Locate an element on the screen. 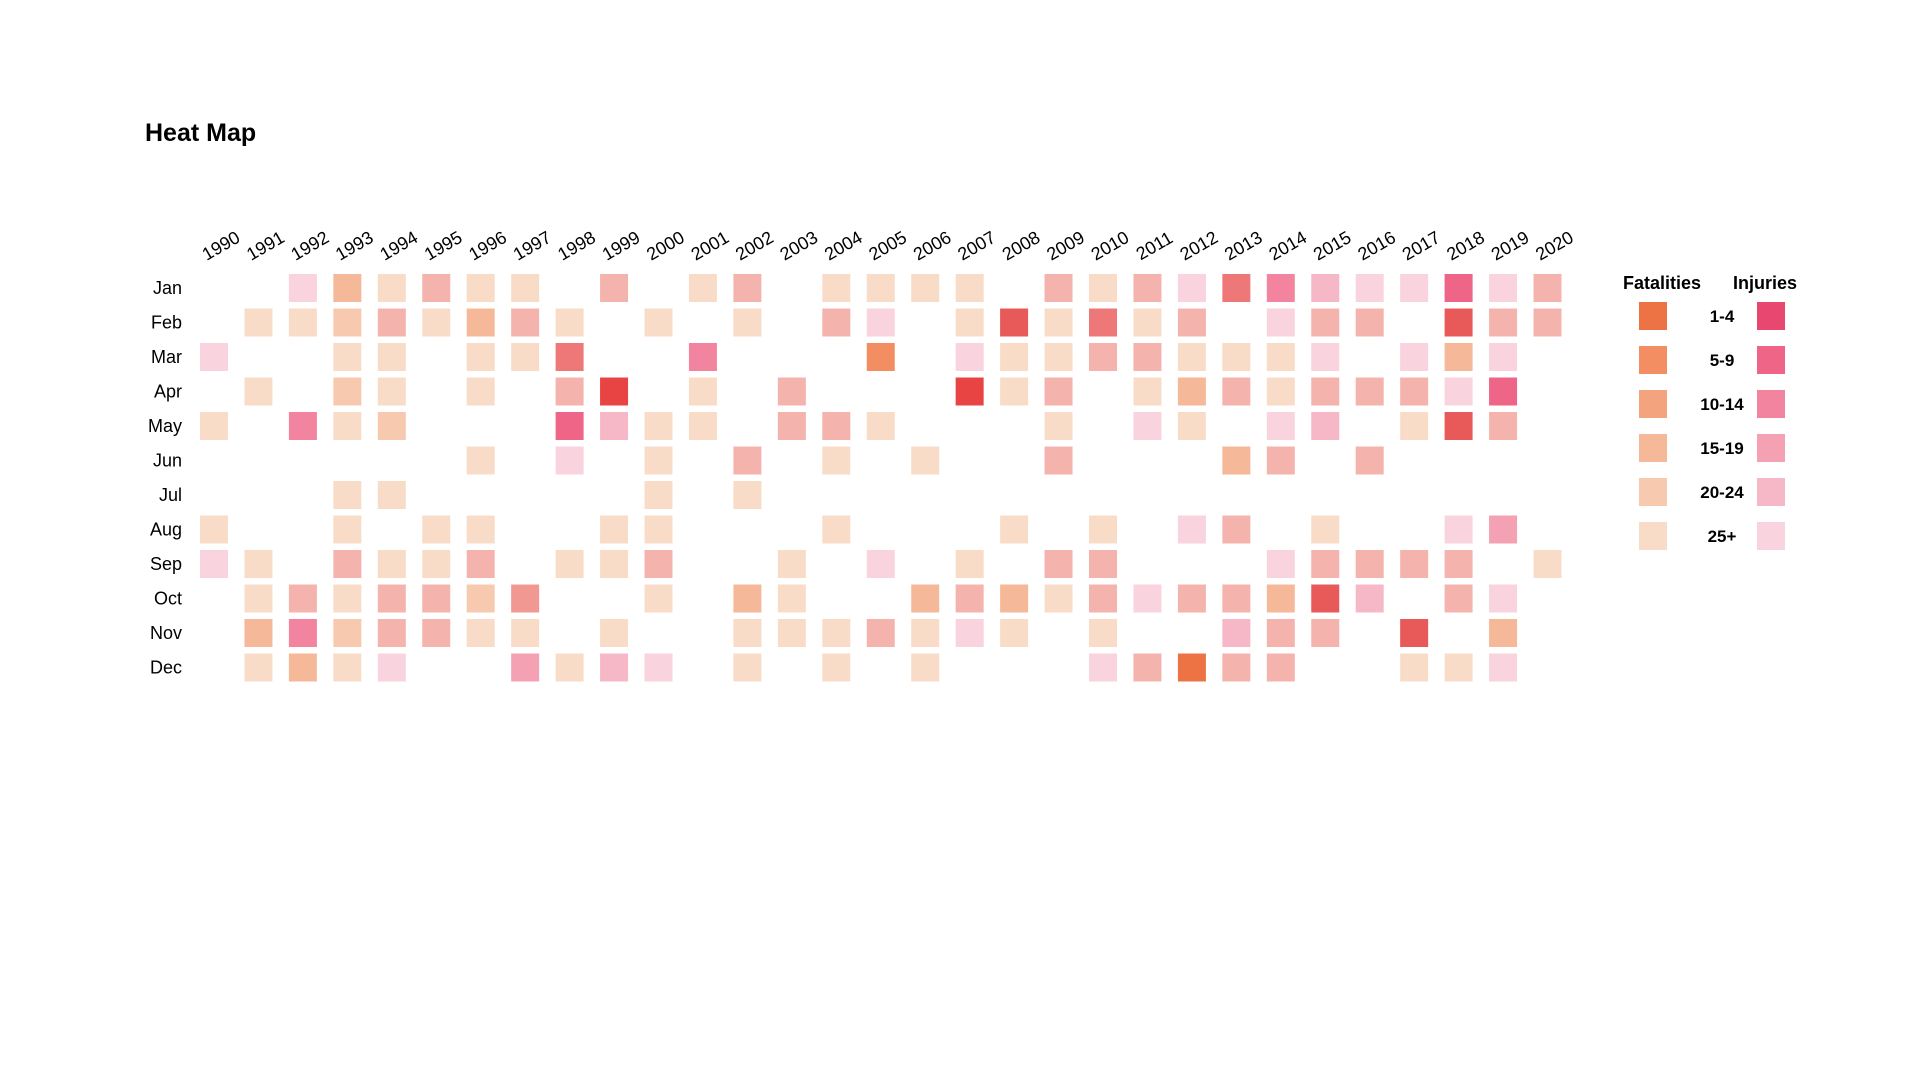  x-tick-label: 2016 is located at coordinates (1376, 245).